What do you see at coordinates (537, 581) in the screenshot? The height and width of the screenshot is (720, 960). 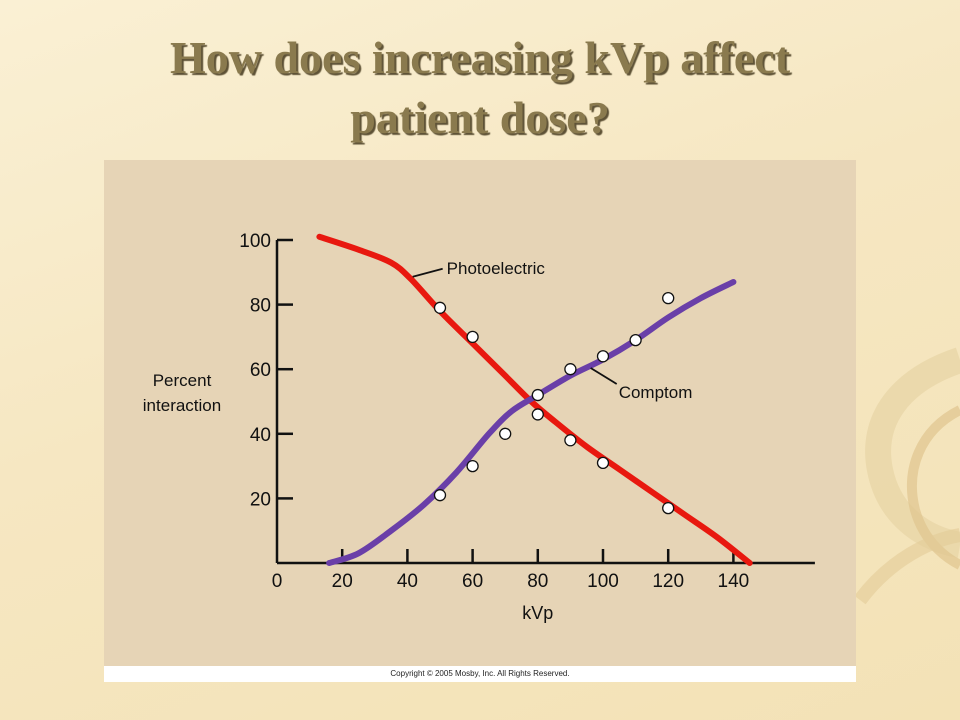 I see `x-tick-label: 80` at bounding box center [537, 581].